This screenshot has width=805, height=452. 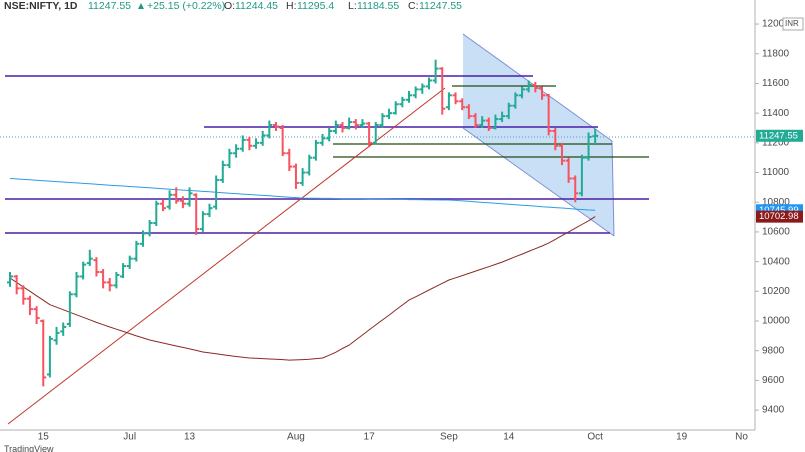 What do you see at coordinates (190, 437) in the screenshot?
I see `x-tick-label: 13` at bounding box center [190, 437].